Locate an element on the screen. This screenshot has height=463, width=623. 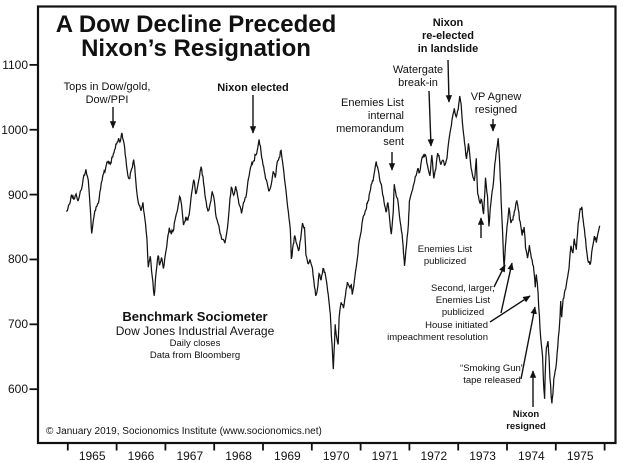
annotation-arrow-watergate-break-in is located at coordinates (430, 118).